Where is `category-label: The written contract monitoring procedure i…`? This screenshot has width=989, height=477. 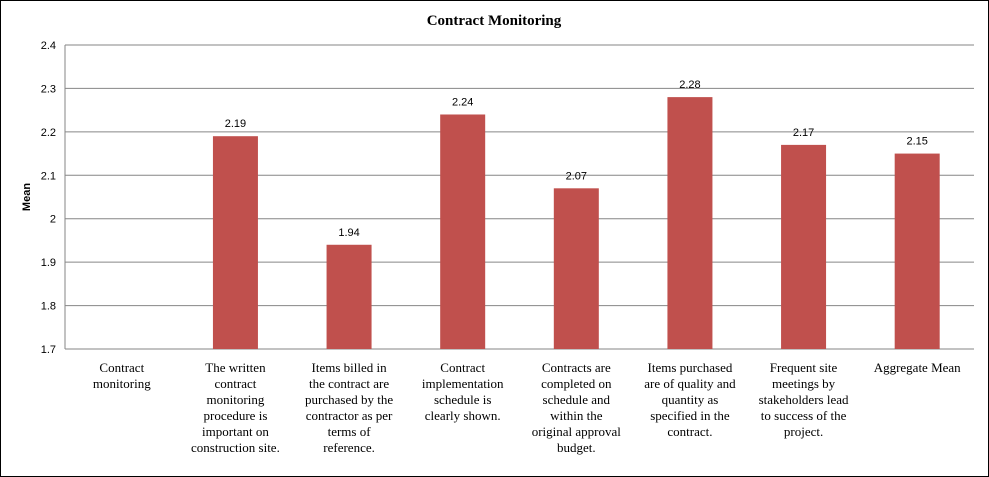 category-label: The written contract monitoring procedure i… is located at coordinates (235, 407).